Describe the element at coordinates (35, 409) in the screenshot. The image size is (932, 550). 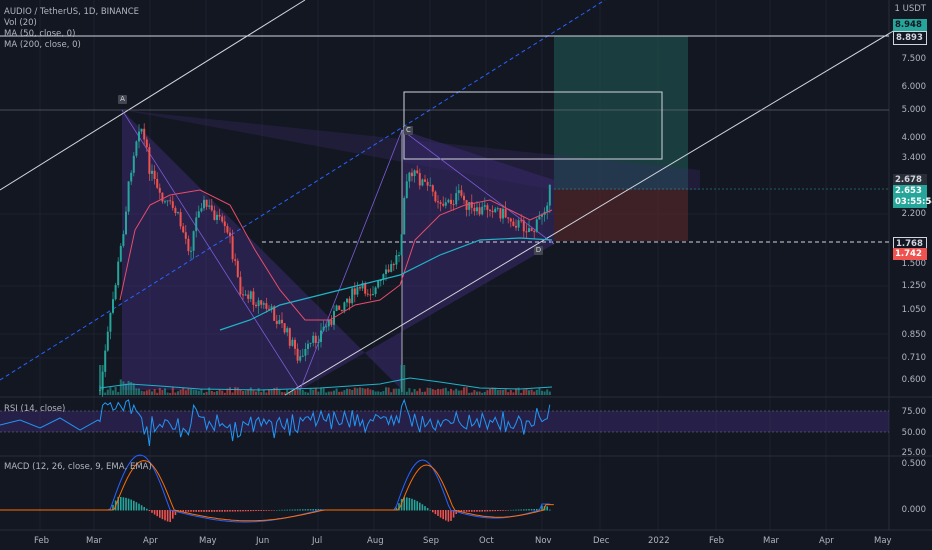
I see `rsi-indicator-label: RSI (14, close)` at that location.